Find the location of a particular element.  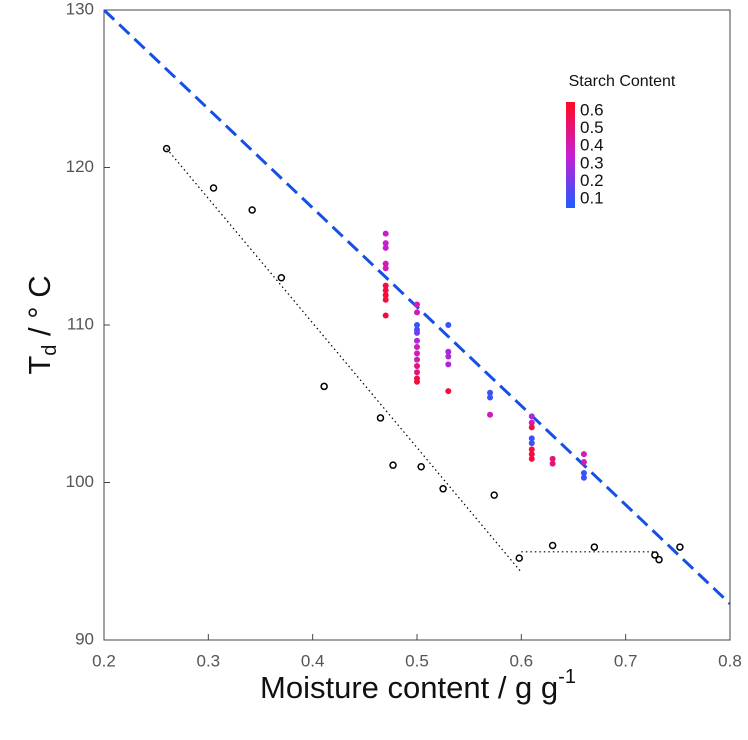

colorbar-title: Starch Content is located at coordinates (622, 81).